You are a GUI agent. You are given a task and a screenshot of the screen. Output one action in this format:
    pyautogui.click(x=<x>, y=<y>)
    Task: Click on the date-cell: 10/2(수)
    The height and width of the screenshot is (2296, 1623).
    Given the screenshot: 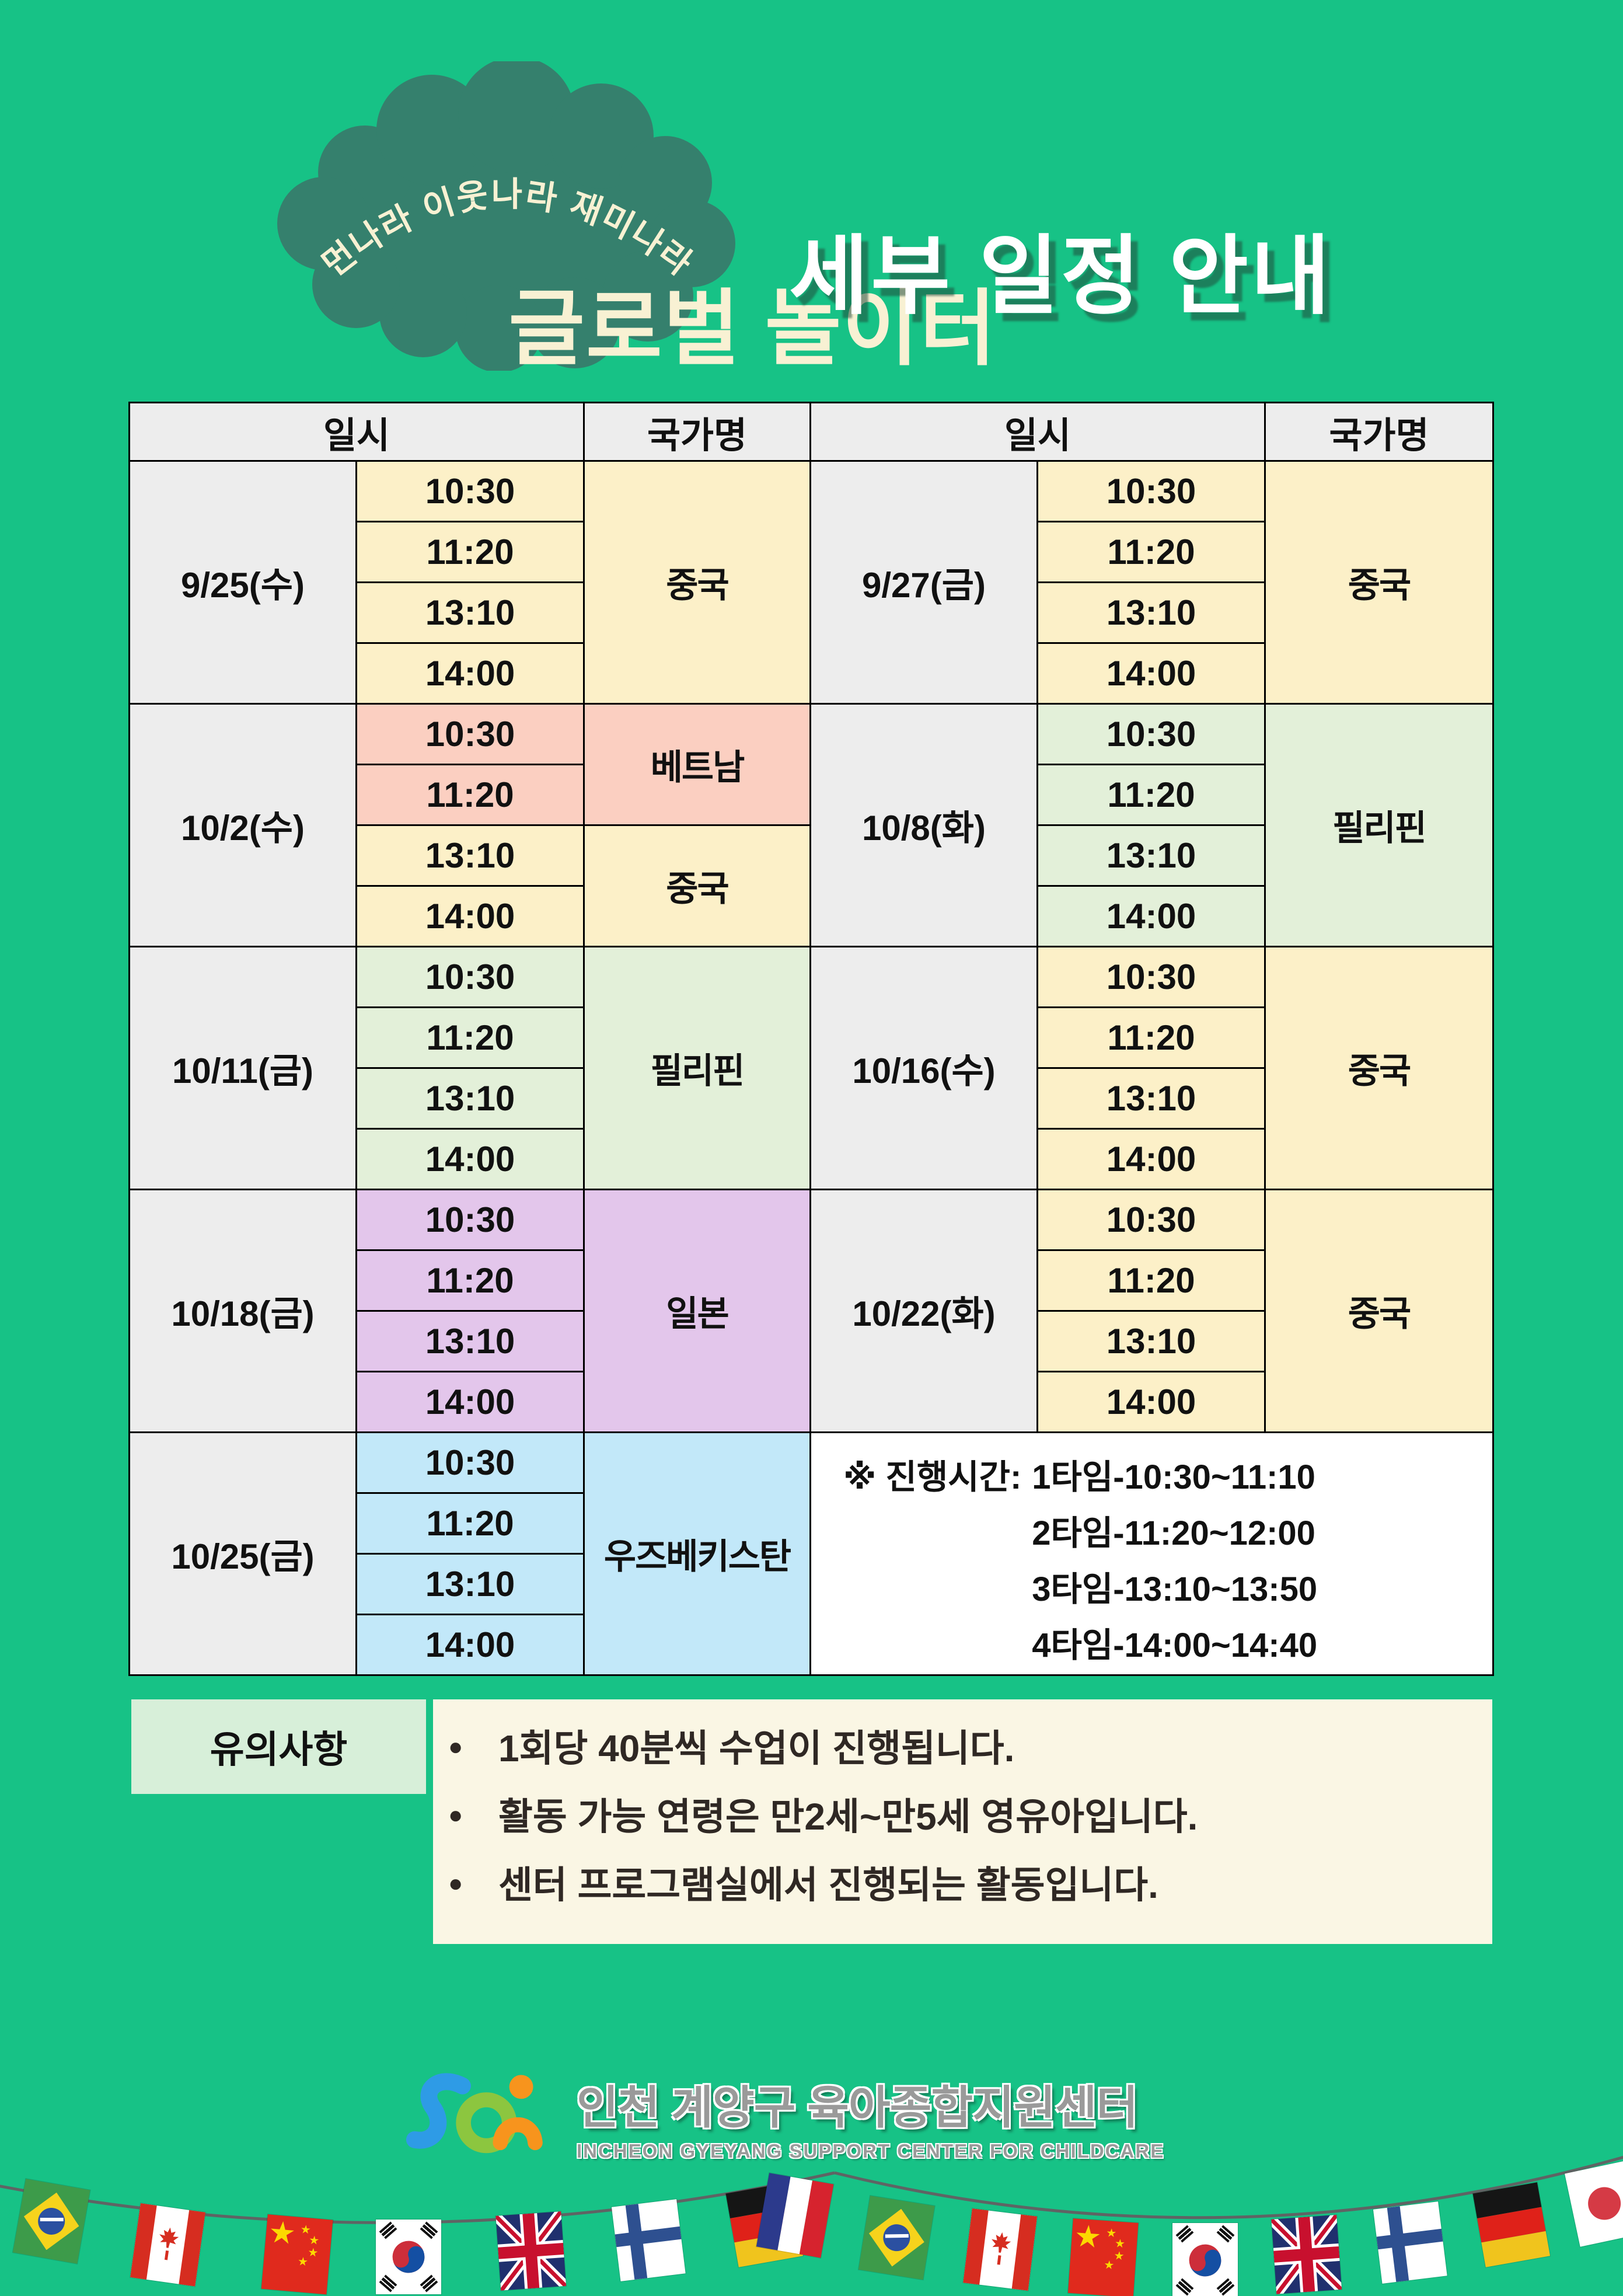 What is the action you would take?
    pyautogui.click(x=242, y=825)
    